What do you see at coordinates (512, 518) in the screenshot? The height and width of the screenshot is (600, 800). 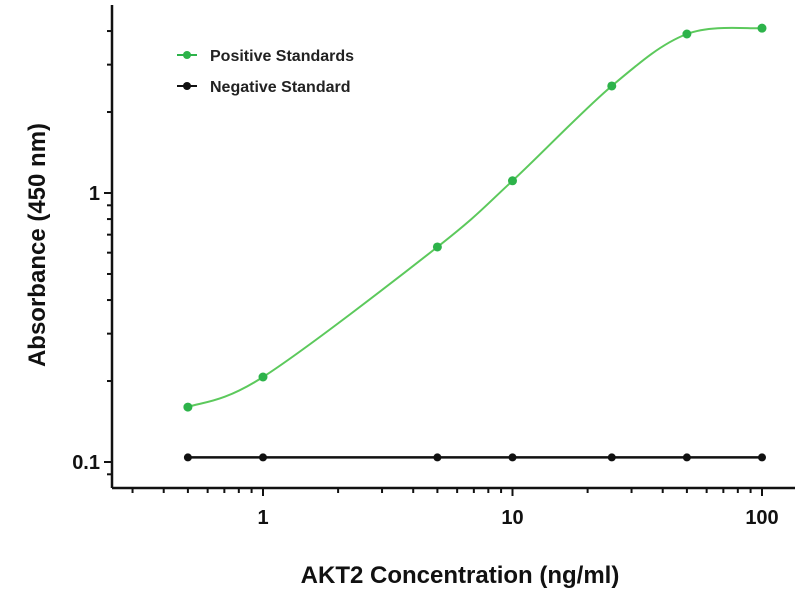 I see `x-tick-label: 10` at bounding box center [512, 518].